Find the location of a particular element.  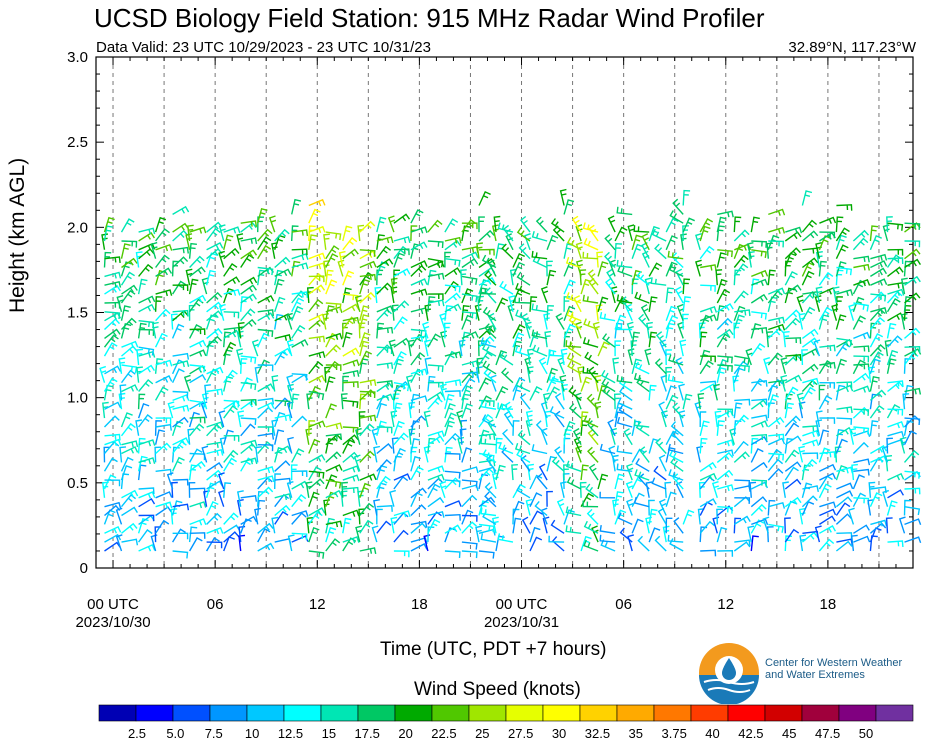

colorbar-tick-label: 20 is located at coordinates (405, 733).